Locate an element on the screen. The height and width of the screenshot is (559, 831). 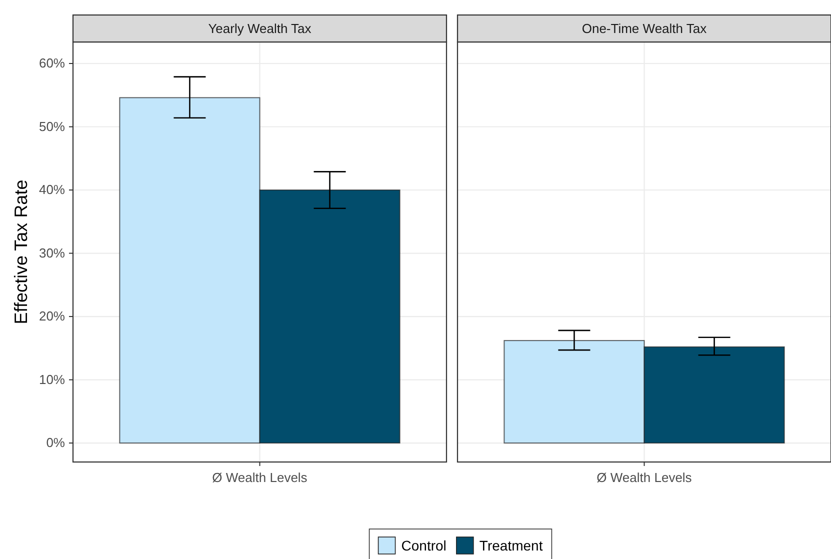
y-tick-label: 10% is located at coordinates (52, 379).